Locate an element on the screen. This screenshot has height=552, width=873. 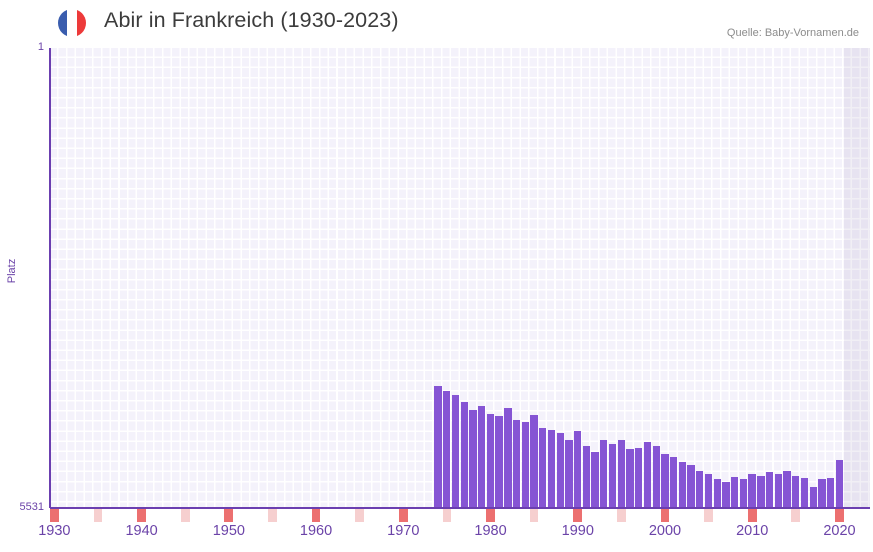
x-axis-label: 2000 is located at coordinates (665, 531).